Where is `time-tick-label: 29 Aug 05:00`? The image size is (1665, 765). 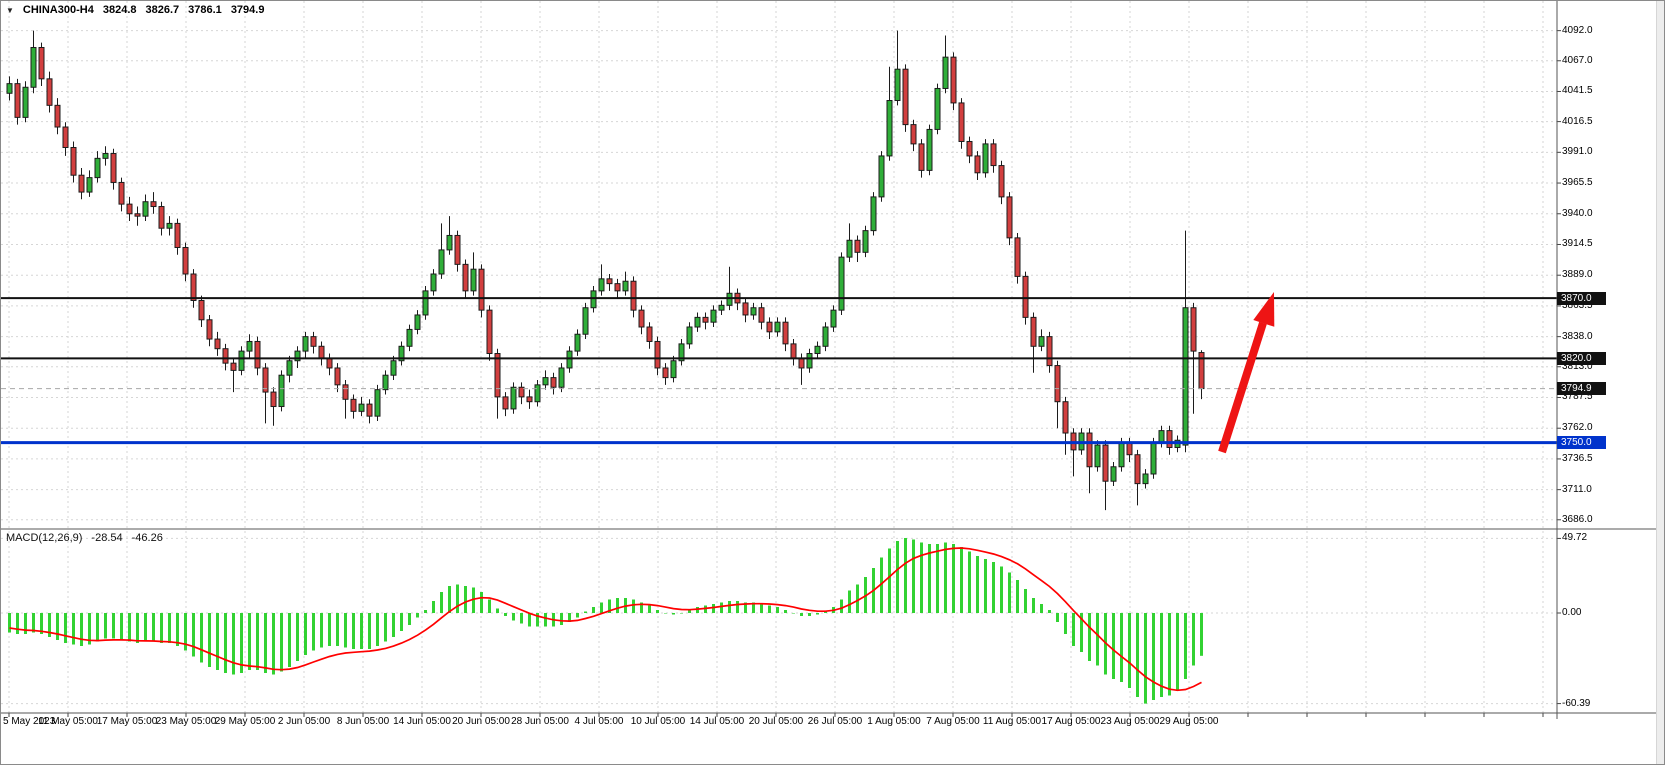 time-tick-label: 29 Aug 05:00 is located at coordinates (1189, 721).